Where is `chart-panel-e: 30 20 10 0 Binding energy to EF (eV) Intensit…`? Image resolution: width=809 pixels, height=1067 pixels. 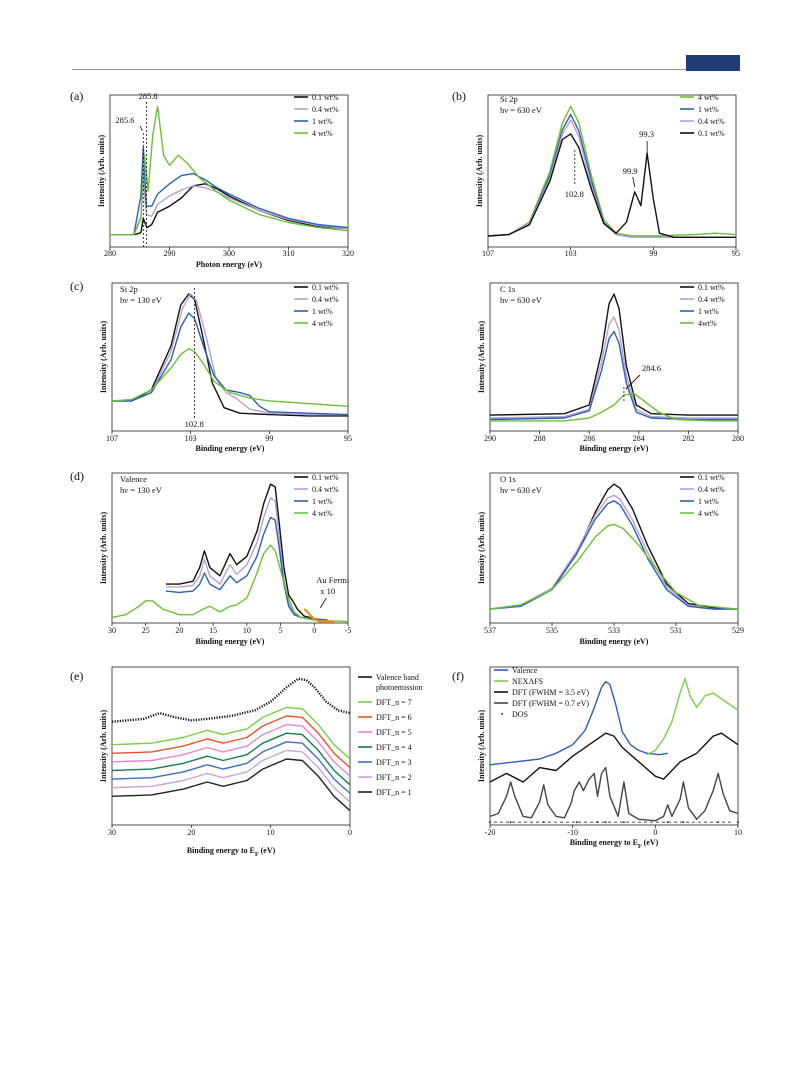
chart-panel-e: 30 20 10 0 Binding energy to EF (eV) Intensit… is located at coordinates (246, 762).